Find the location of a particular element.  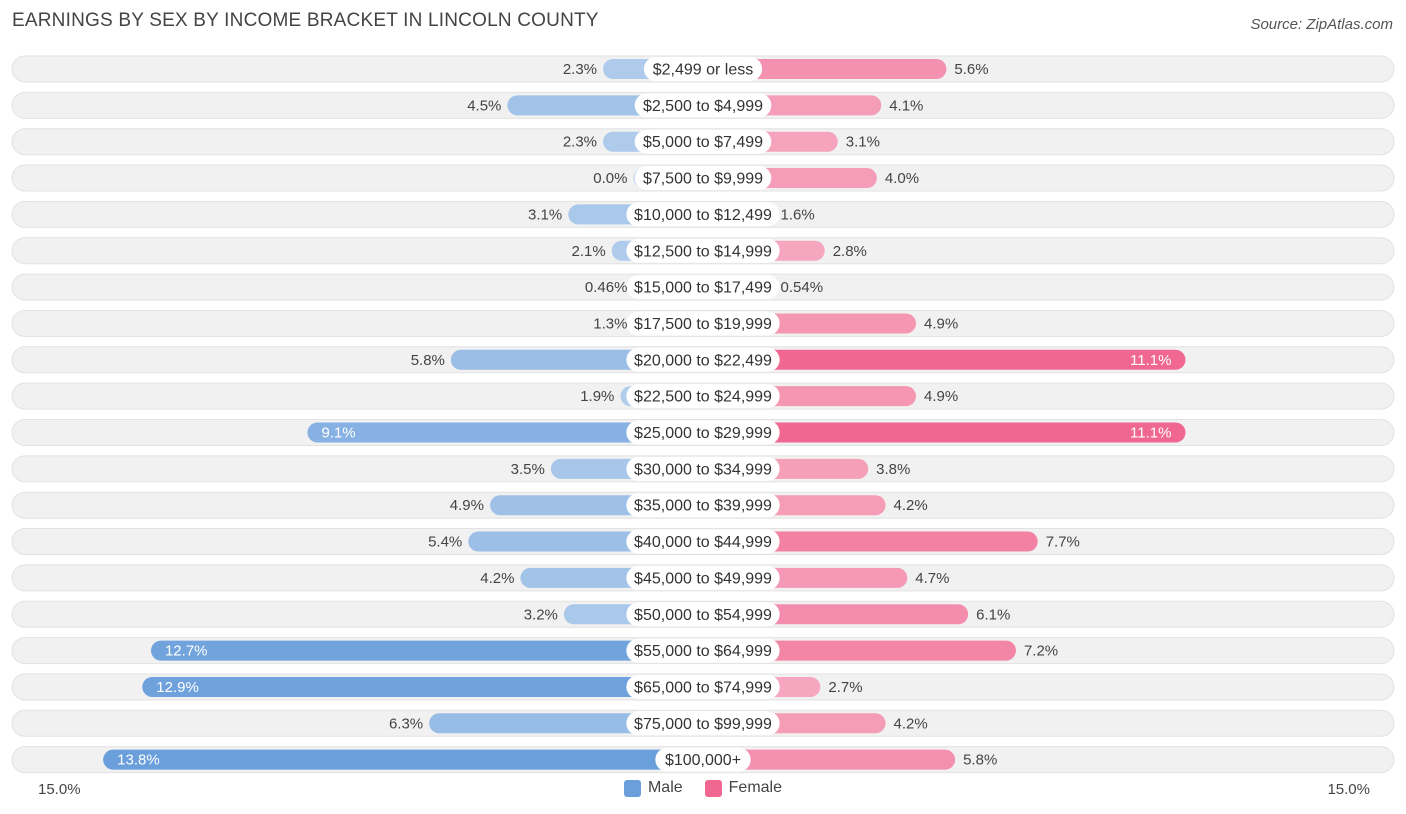

female-value-label: 2.7% is located at coordinates (845, 687).